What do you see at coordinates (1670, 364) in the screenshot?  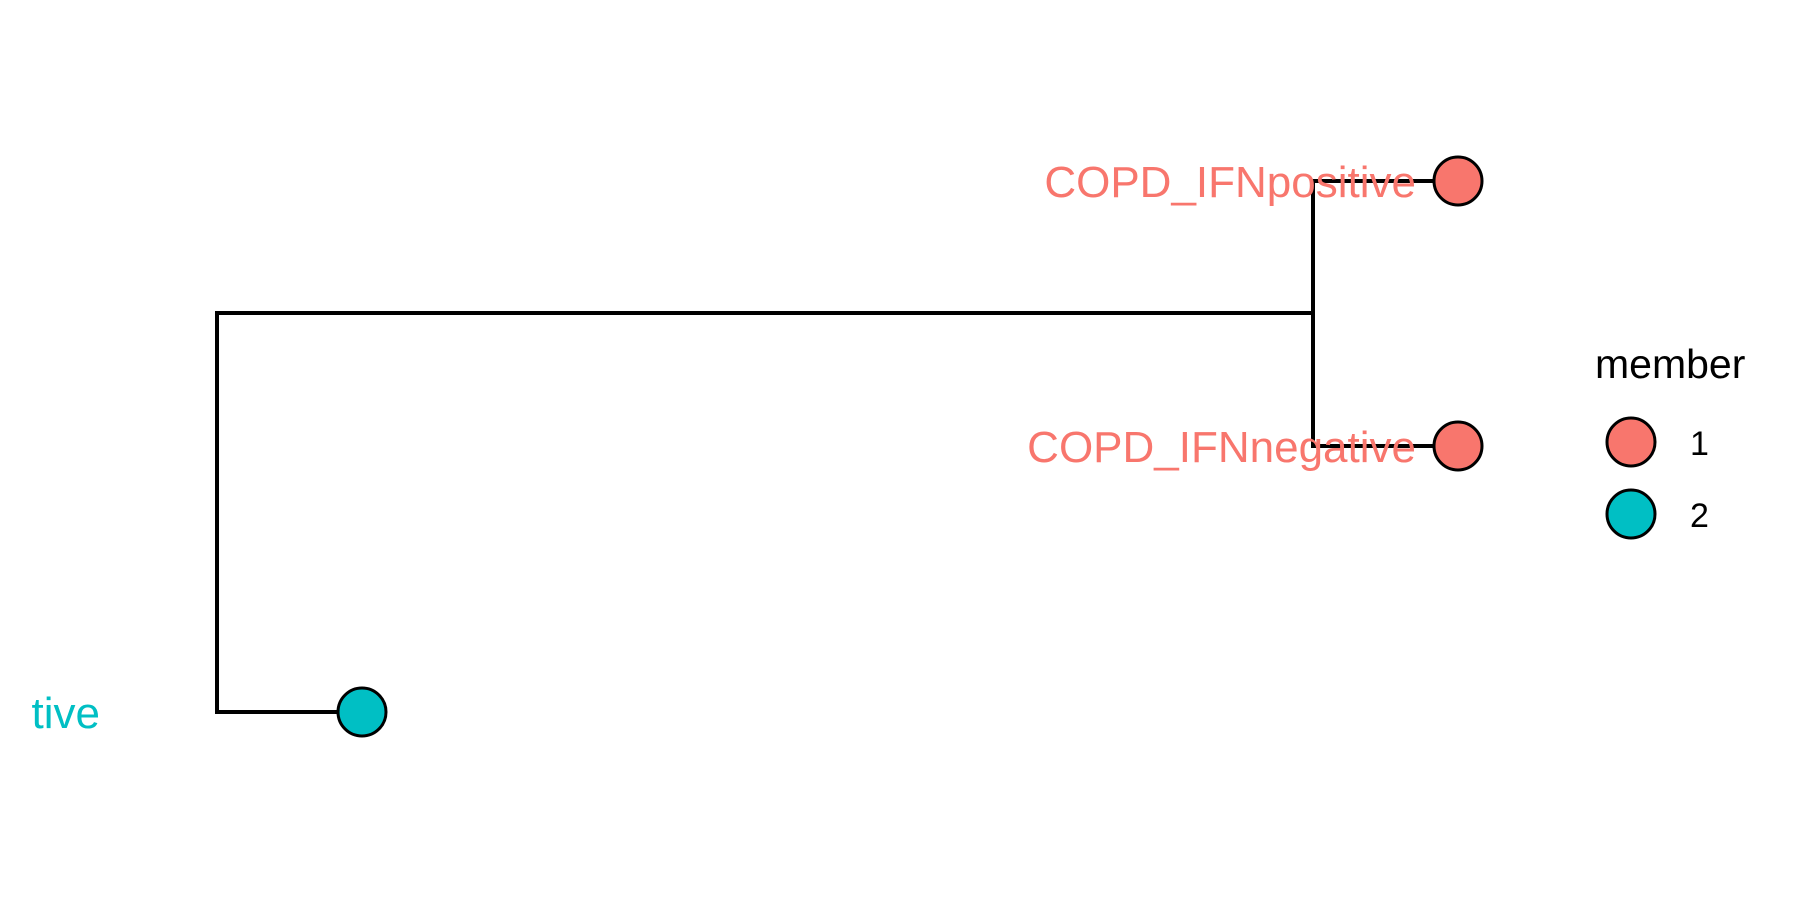 I see `legend-title: member` at bounding box center [1670, 364].